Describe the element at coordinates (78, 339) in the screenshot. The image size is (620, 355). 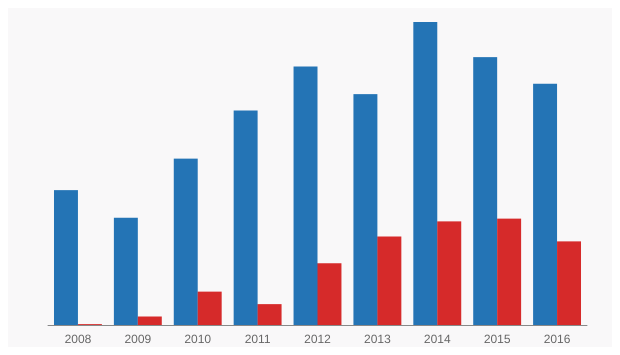
I see `x-tick-label: 2008` at that location.